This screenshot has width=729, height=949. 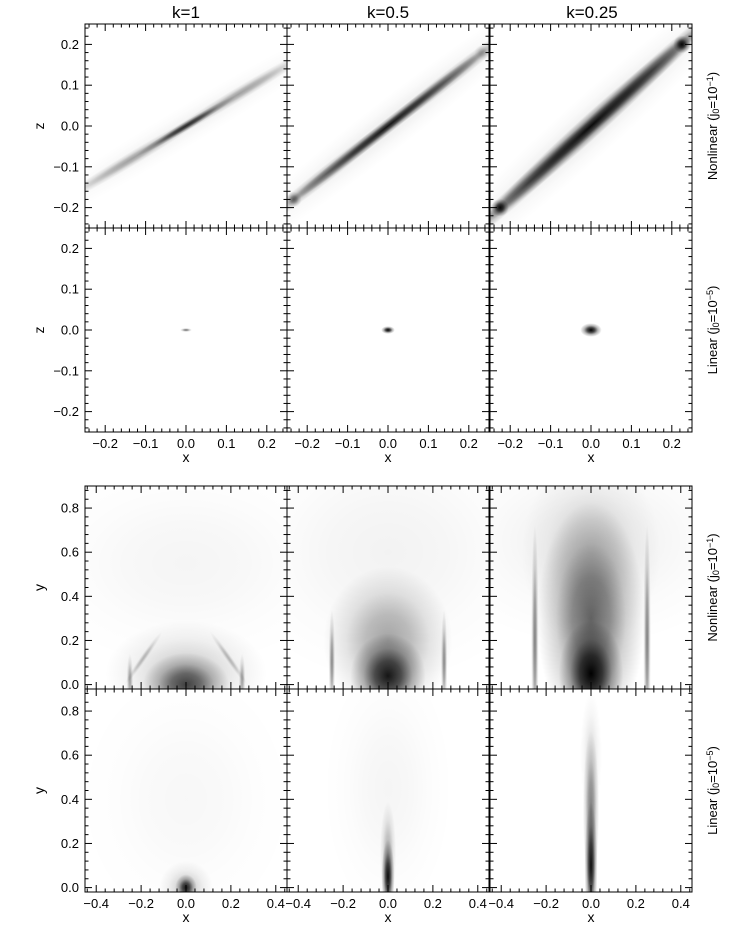 What do you see at coordinates (605, 346) in the screenshot?
I see `heatmap-panel: −0.2 −0.1 0.0 0.1 0.2 x Linear (j0=10−5)` at bounding box center [605, 346].